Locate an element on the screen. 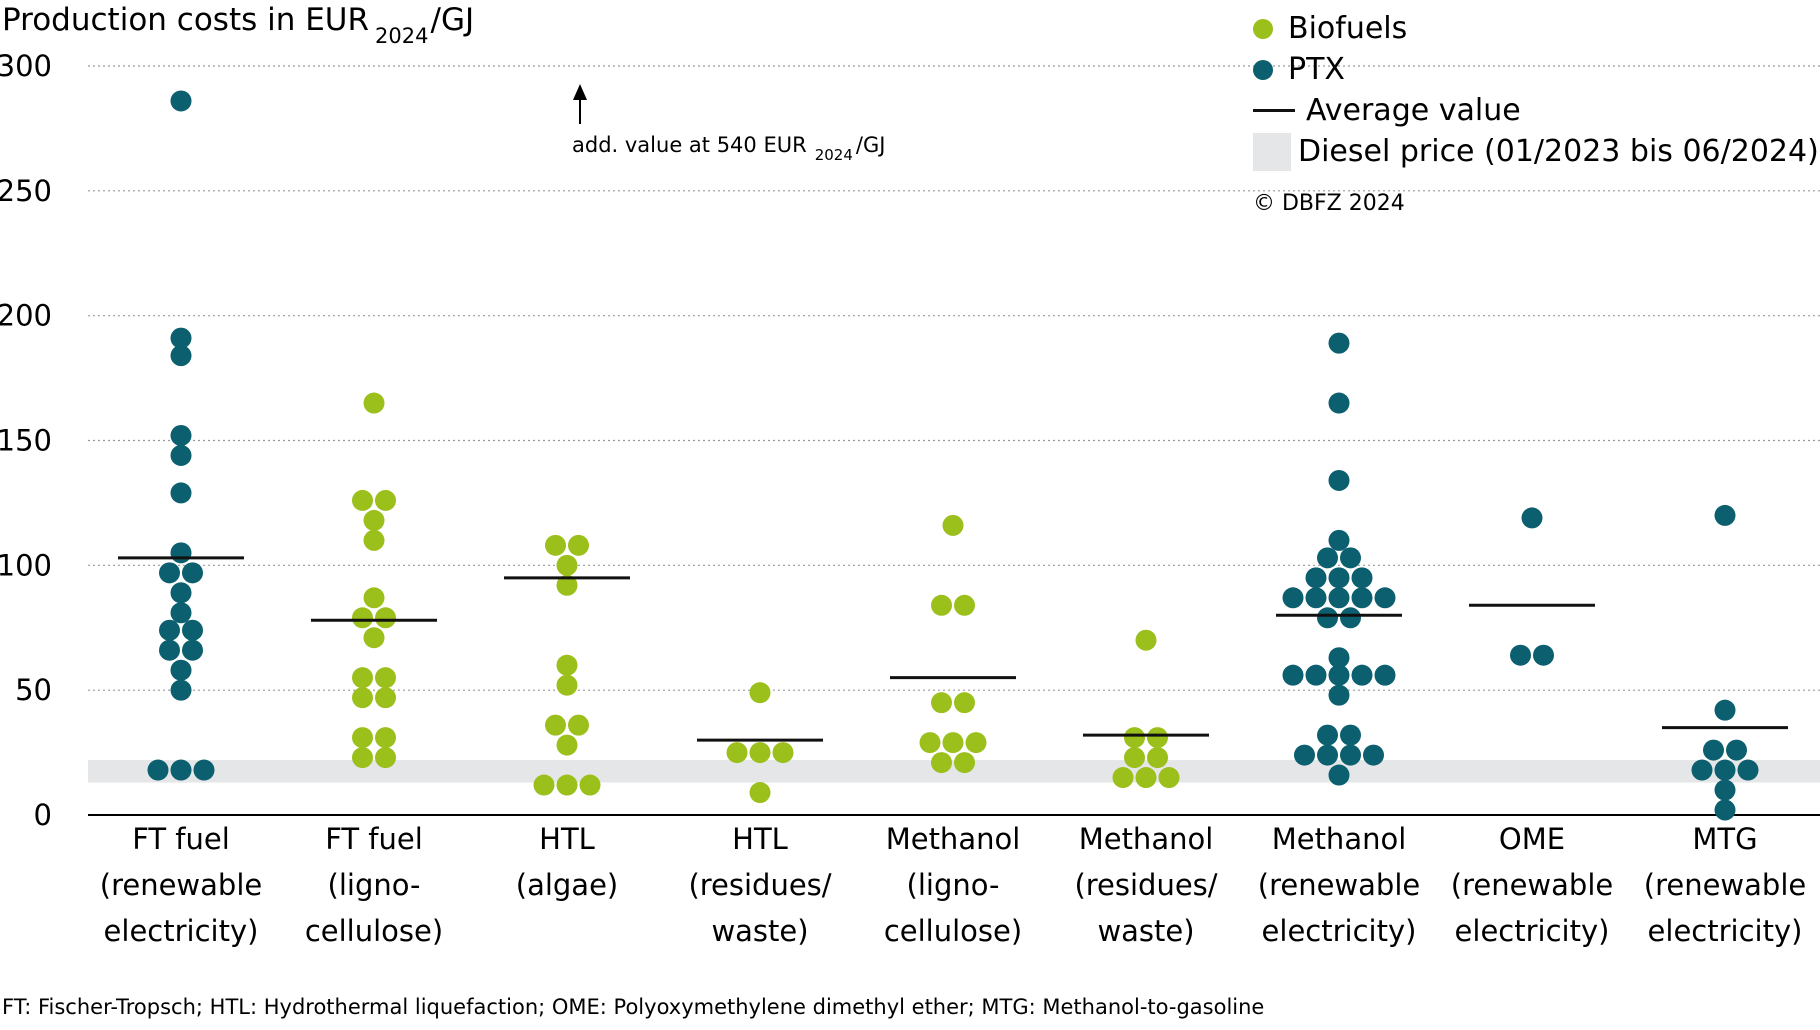 Image resolution: width=1820 pixels, height=1030 pixels. diesel-price-band is located at coordinates (954, 771).